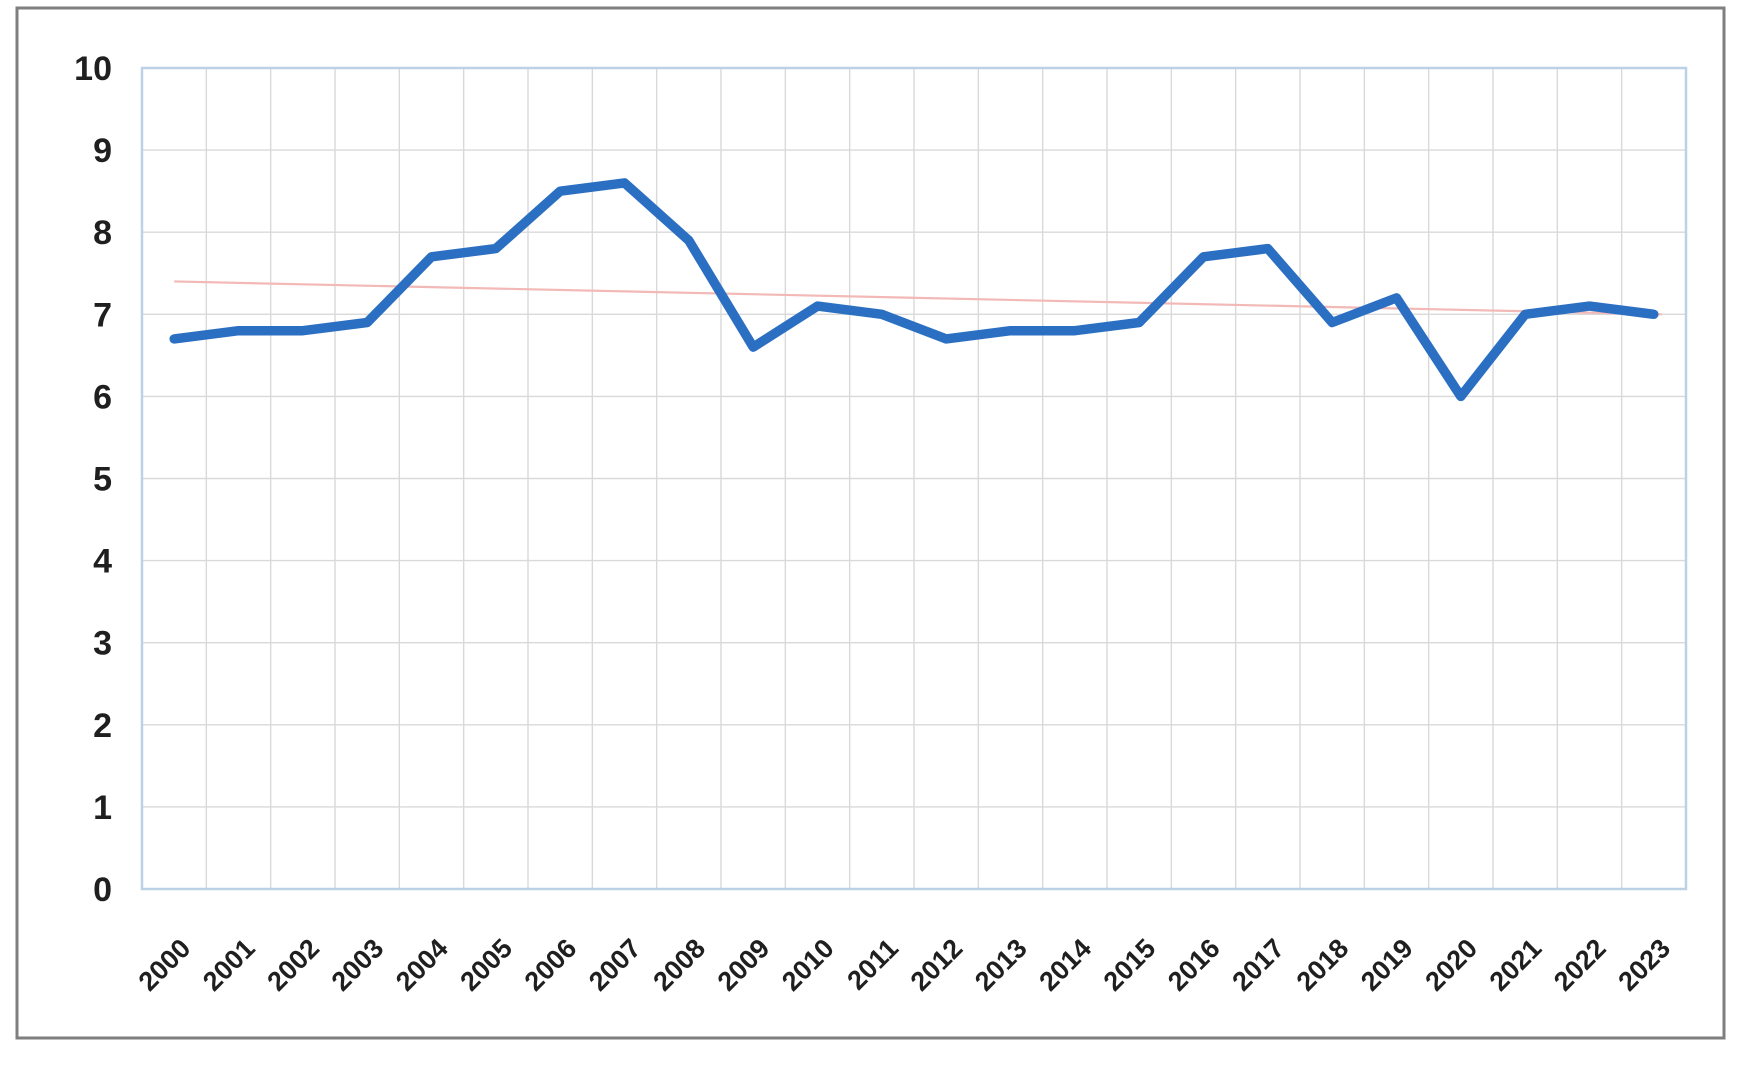 The height and width of the screenshot is (1074, 1751). I want to click on trendline, so click(918, 298).